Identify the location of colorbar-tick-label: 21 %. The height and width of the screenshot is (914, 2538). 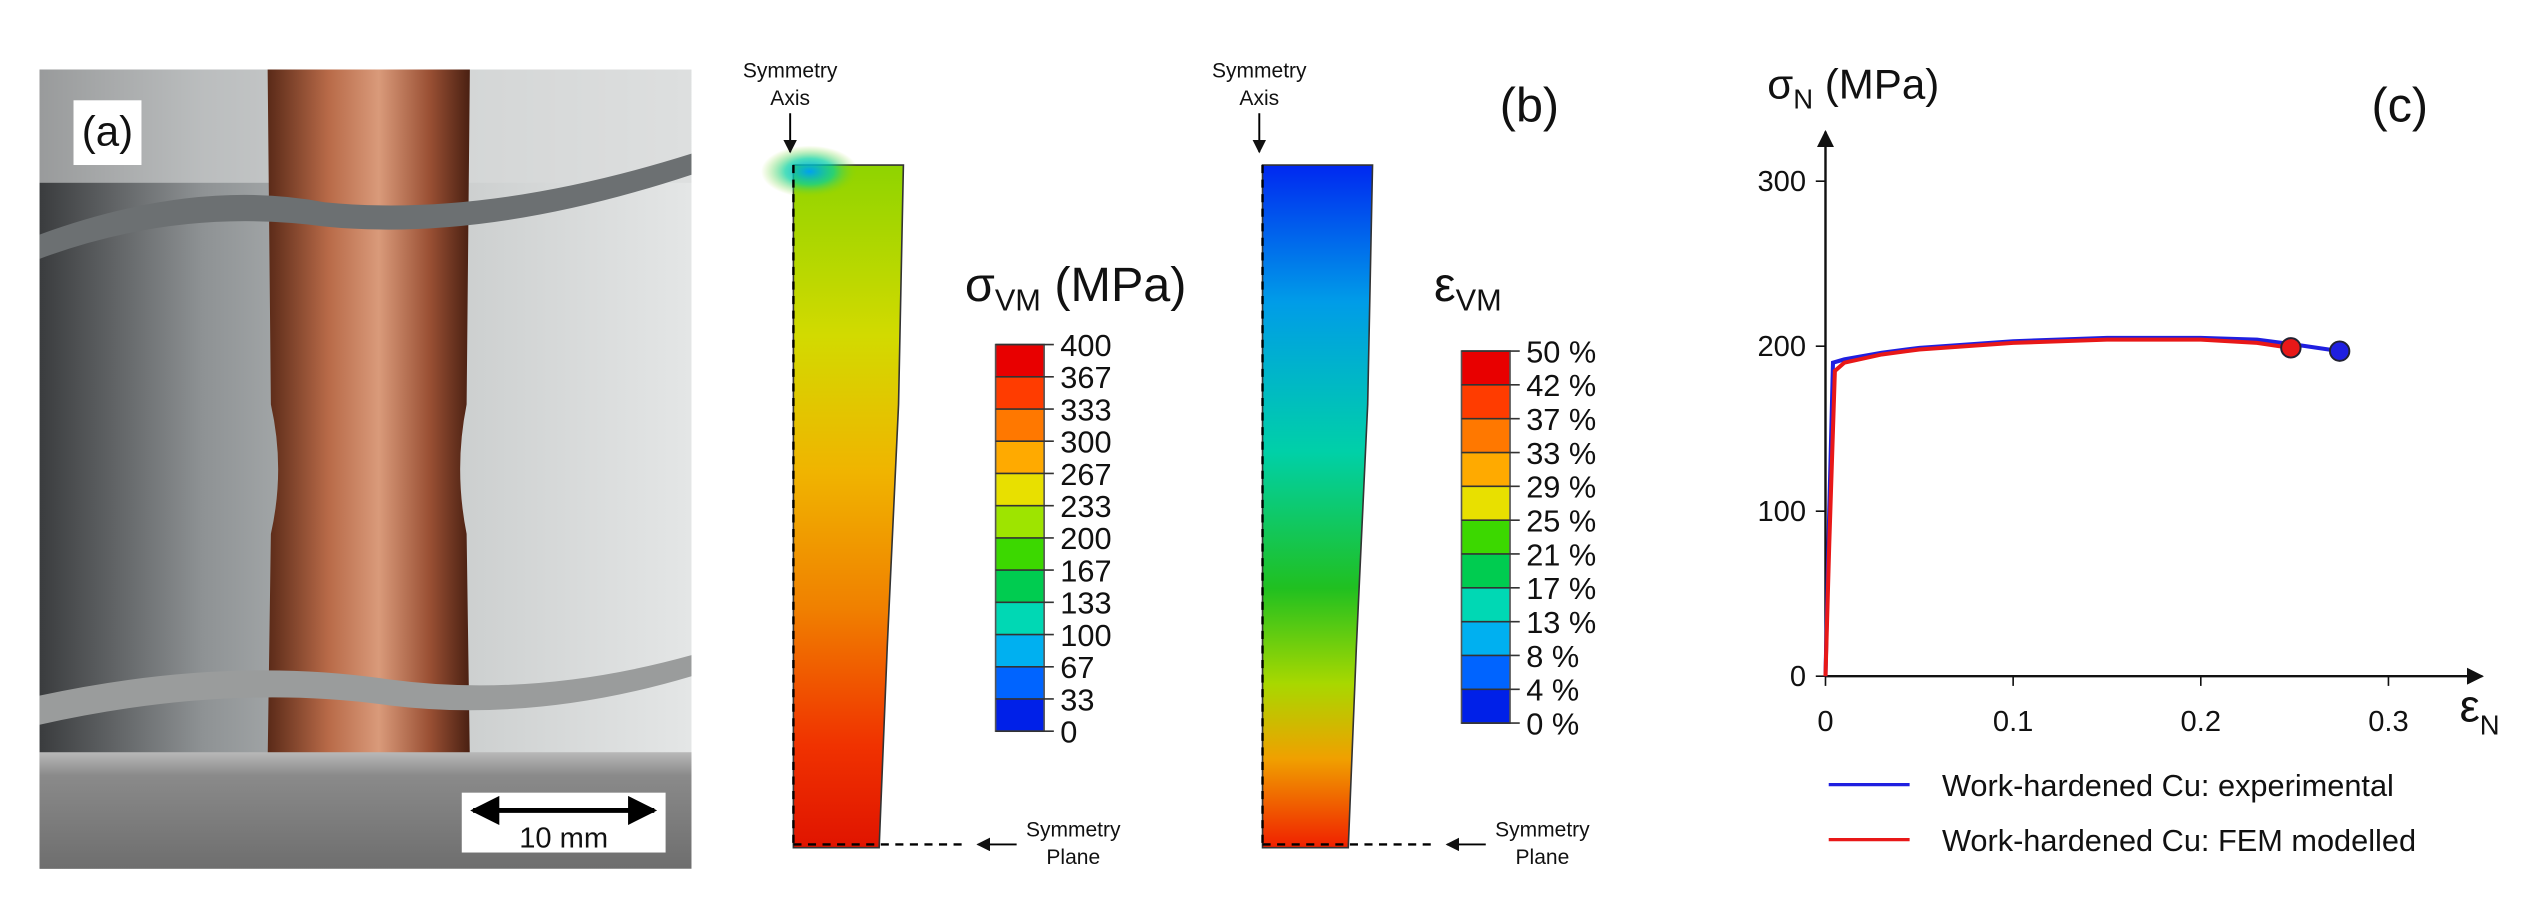
(1561, 554).